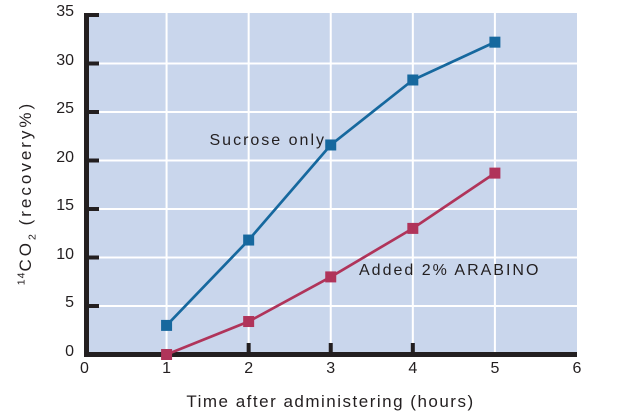 The image size is (625, 420). What do you see at coordinates (330, 401) in the screenshot?
I see `x-axis-title: Time after administering (hours)` at bounding box center [330, 401].